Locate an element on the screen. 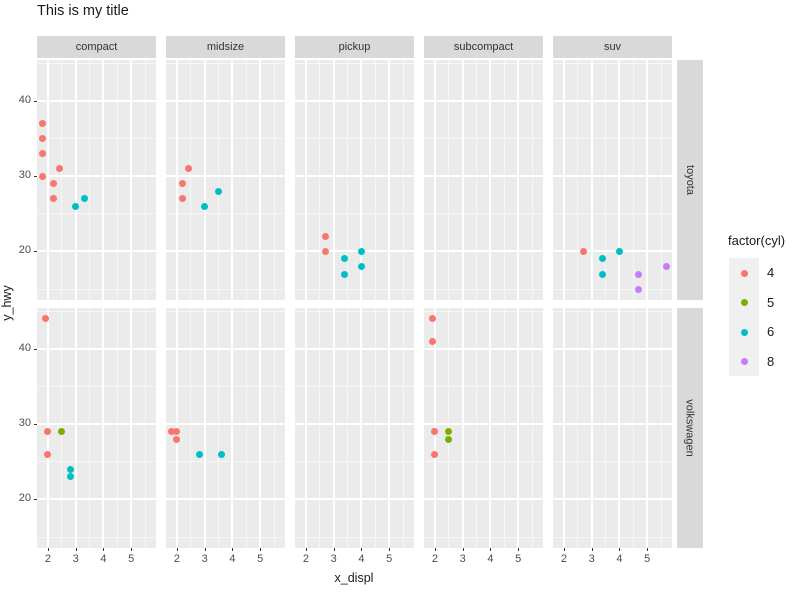  facet-strip-label: subcompact is located at coordinates (483, 47).